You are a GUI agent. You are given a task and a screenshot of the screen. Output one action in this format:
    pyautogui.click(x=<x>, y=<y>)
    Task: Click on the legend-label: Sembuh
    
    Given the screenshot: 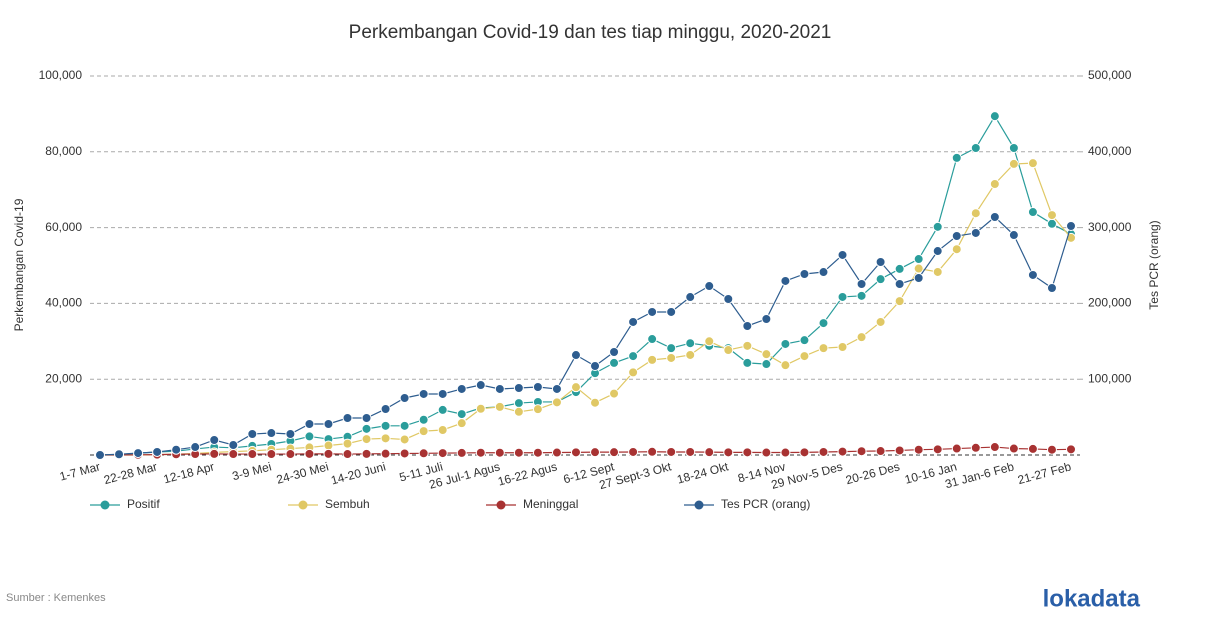 What is the action you would take?
    pyautogui.click(x=347, y=504)
    